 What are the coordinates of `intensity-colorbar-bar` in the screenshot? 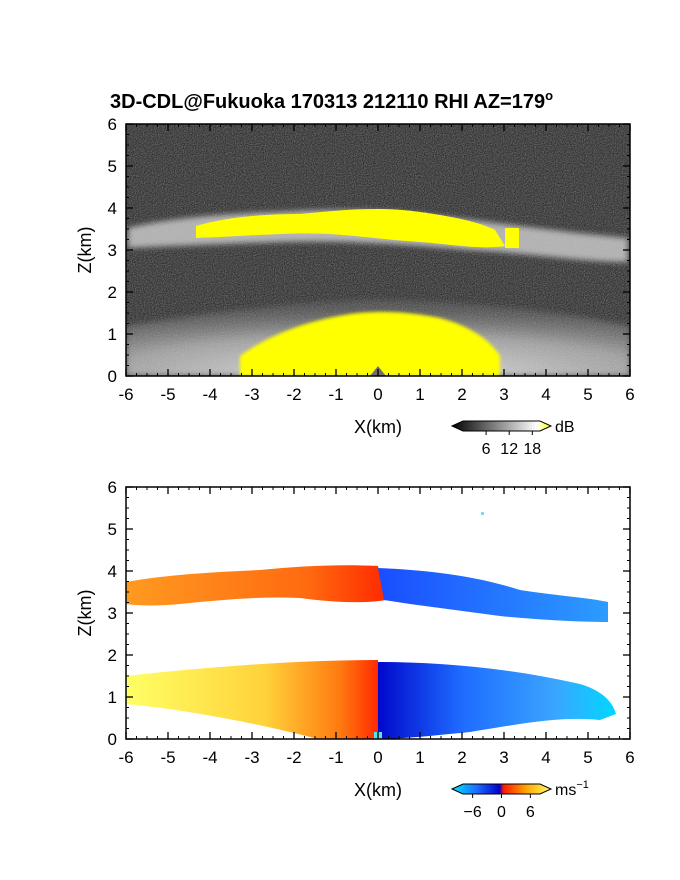 It's located at (501, 426).